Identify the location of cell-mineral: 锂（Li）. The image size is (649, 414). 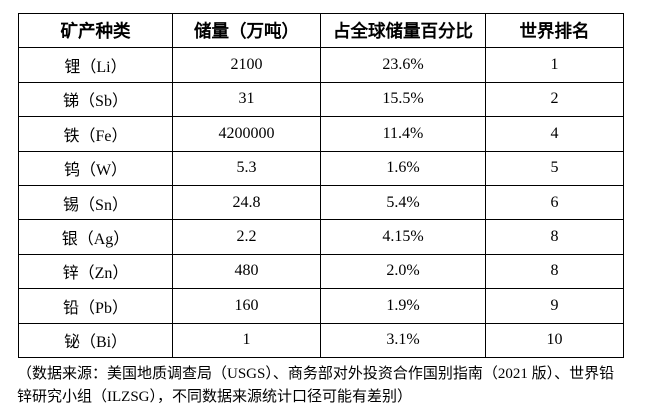
(95, 65).